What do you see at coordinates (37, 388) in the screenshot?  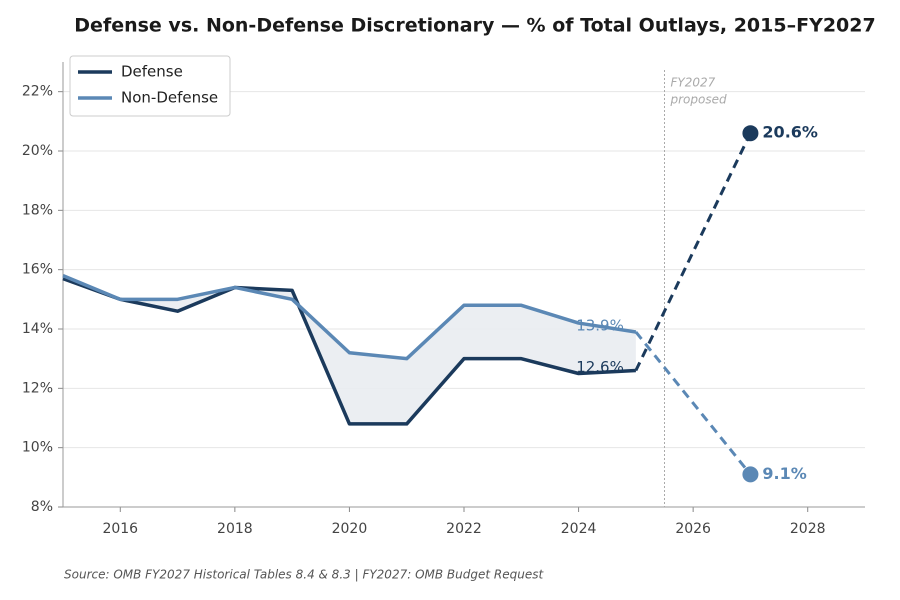 I see `y-tick-label: 12%` at bounding box center [37, 388].